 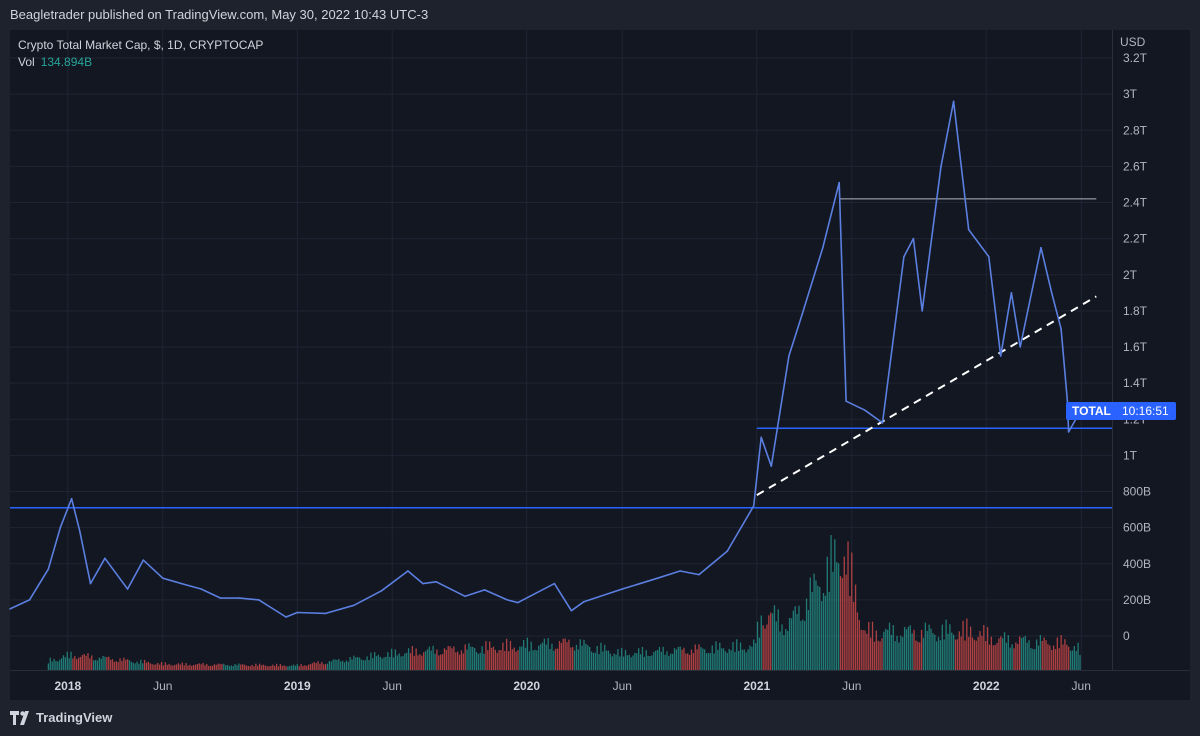 I want to click on time-scale, so click(x=600, y=685).